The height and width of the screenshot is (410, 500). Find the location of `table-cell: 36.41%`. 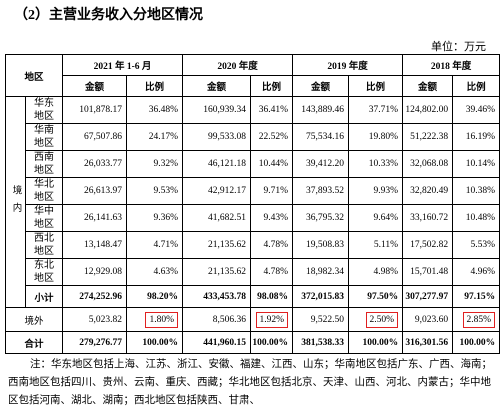

table-cell: 36.41% is located at coordinates (272, 110).